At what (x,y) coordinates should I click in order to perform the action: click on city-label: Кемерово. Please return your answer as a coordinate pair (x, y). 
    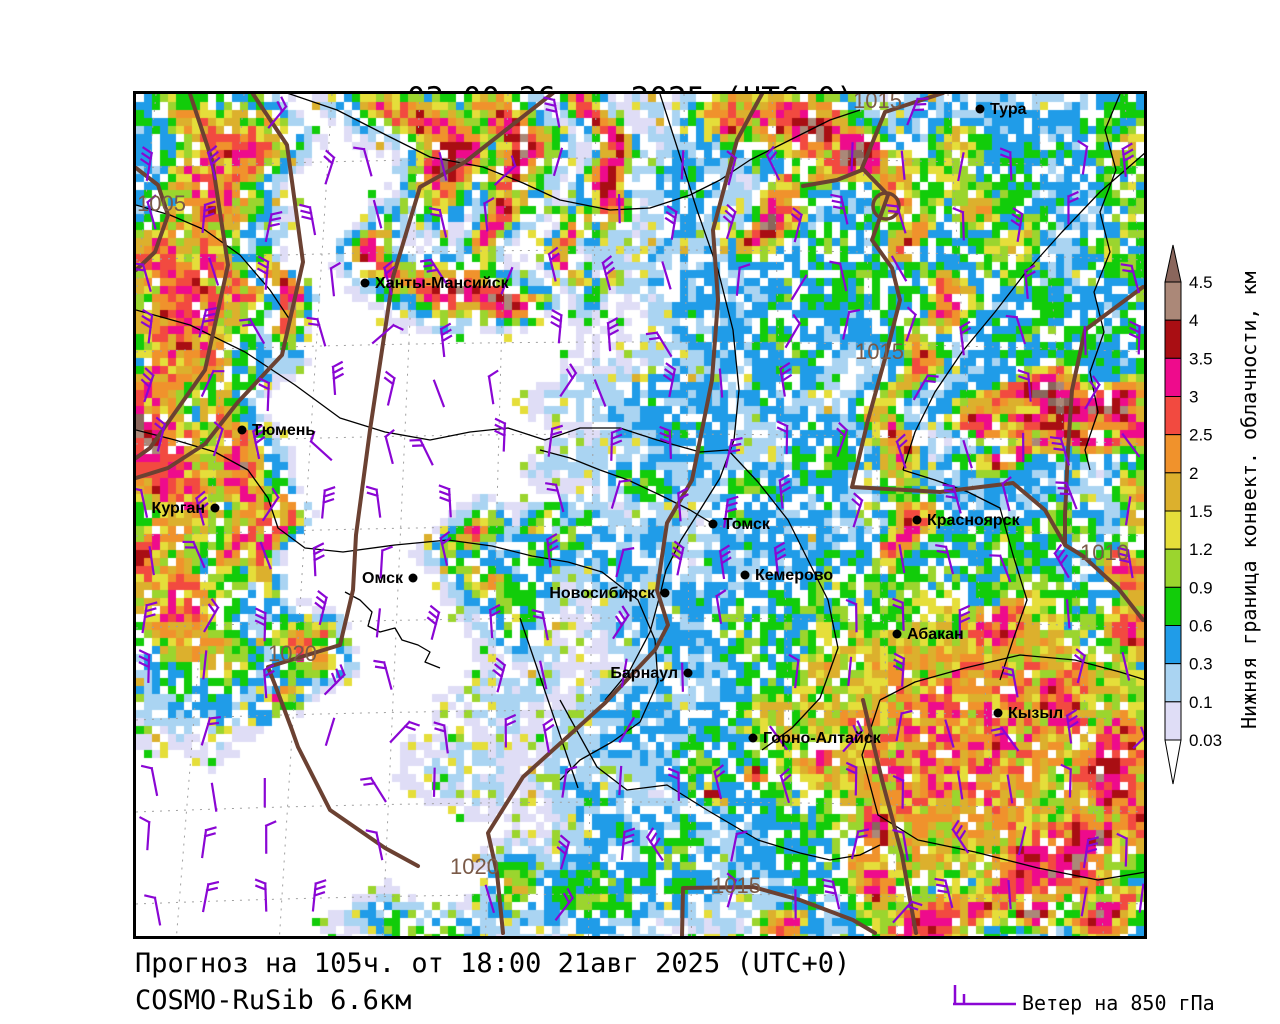
    Looking at the image, I should click on (794, 575).